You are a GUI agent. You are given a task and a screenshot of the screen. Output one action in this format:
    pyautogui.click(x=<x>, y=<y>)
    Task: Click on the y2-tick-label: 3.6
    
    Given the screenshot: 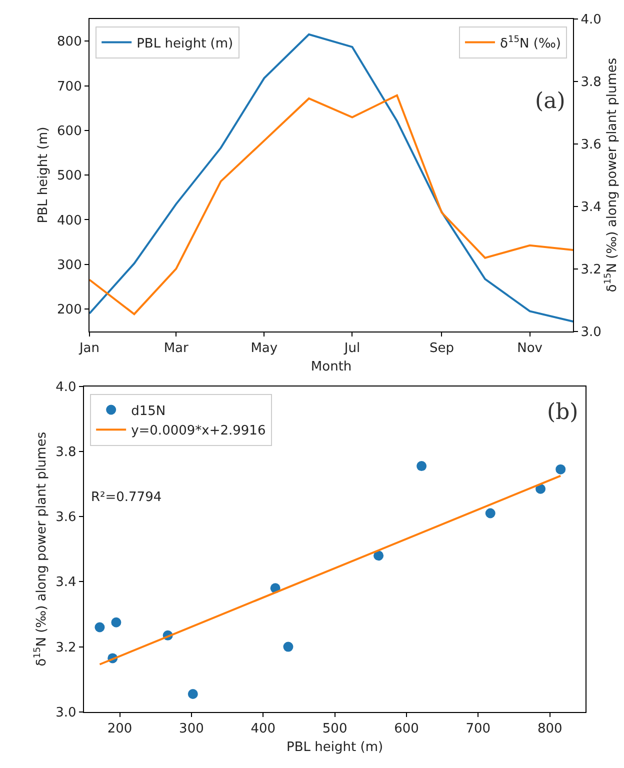 What is the action you would take?
    pyautogui.click(x=591, y=144)
    